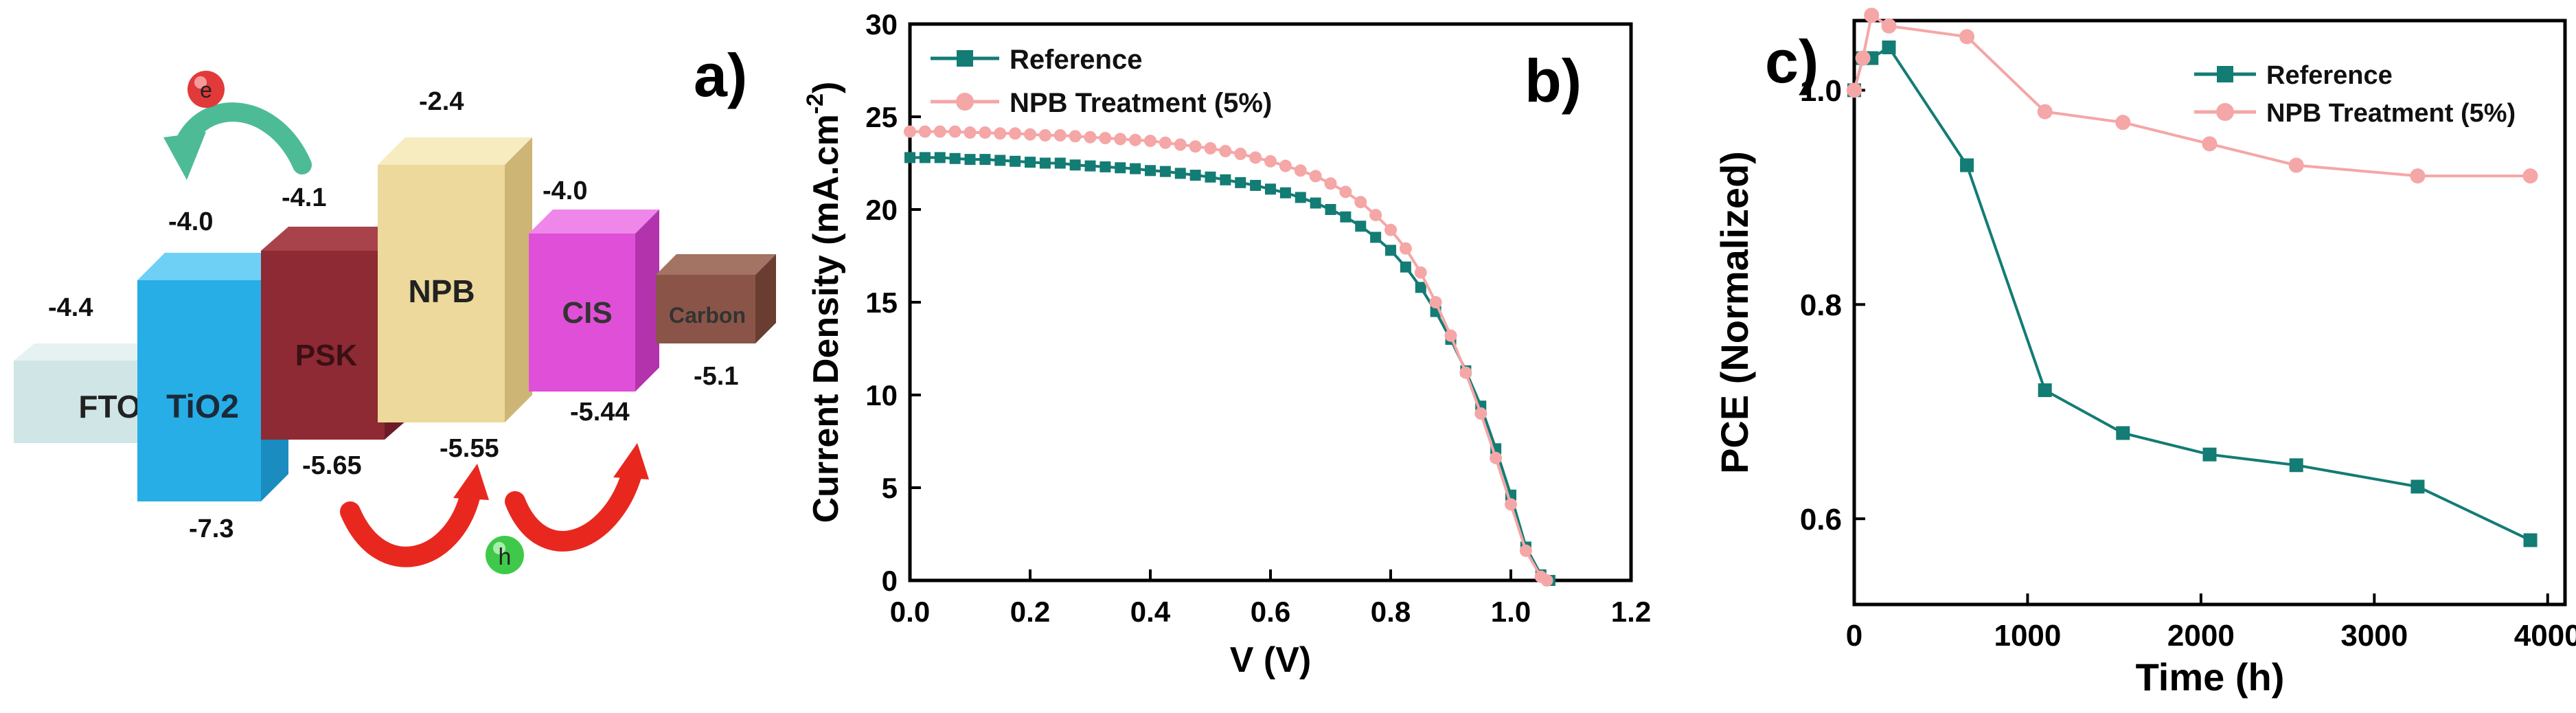  I want to click on y-tick-label: 20, so click(881, 210).